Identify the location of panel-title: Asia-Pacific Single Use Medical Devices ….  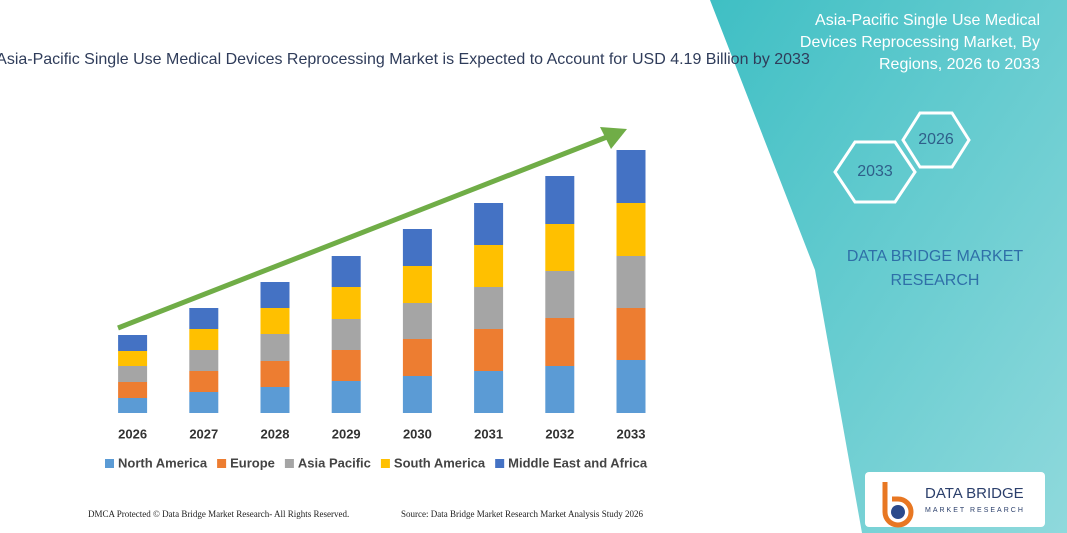
(919, 42).